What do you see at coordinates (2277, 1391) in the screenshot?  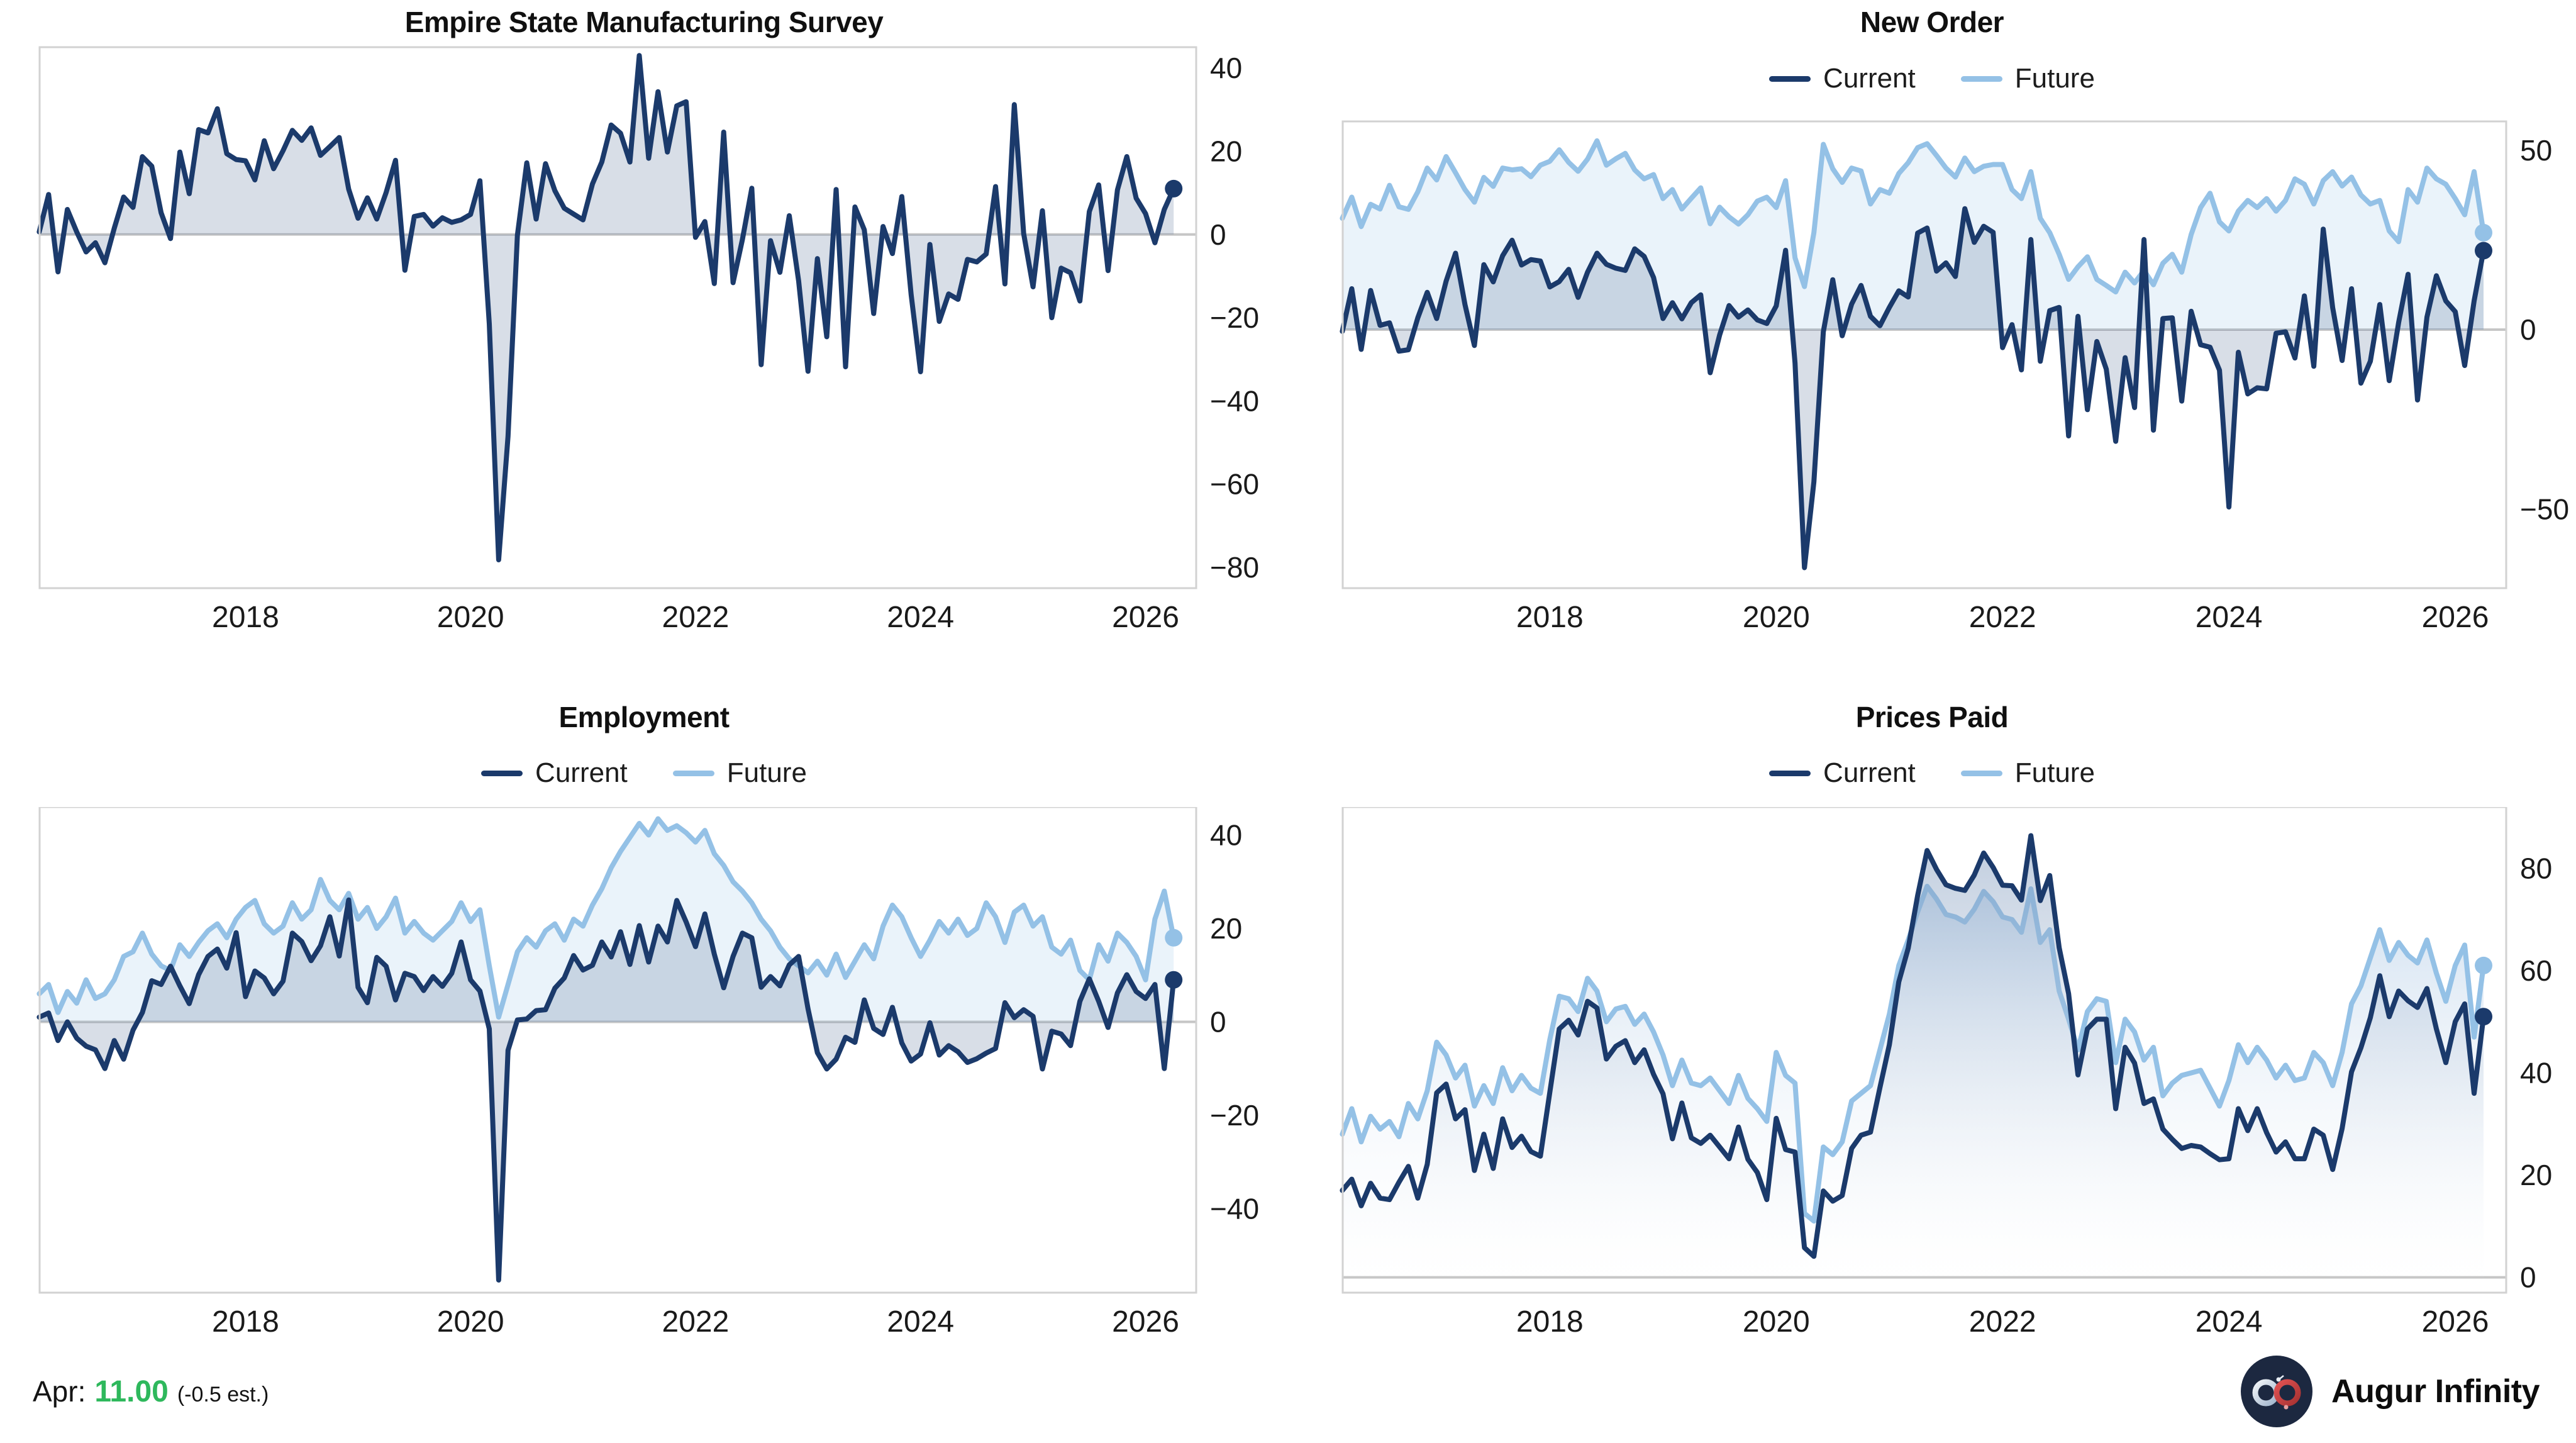 I see `infinity-logo-icon` at bounding box center [2277, 1391].